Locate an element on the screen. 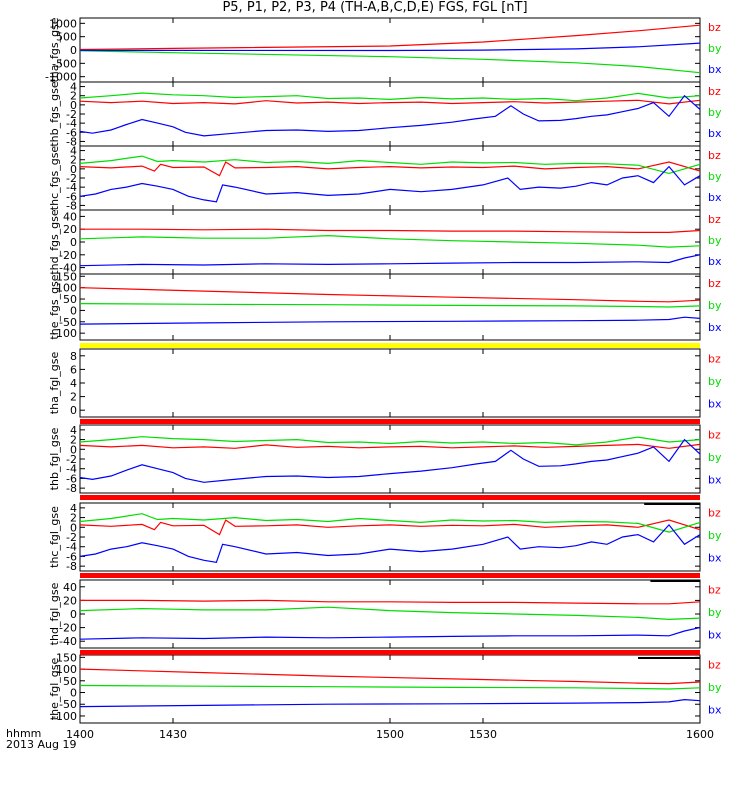 Image resolution: width=750 pixels, height=800 pixels. ytick-label: 150 is located at coordinates (66, 276).